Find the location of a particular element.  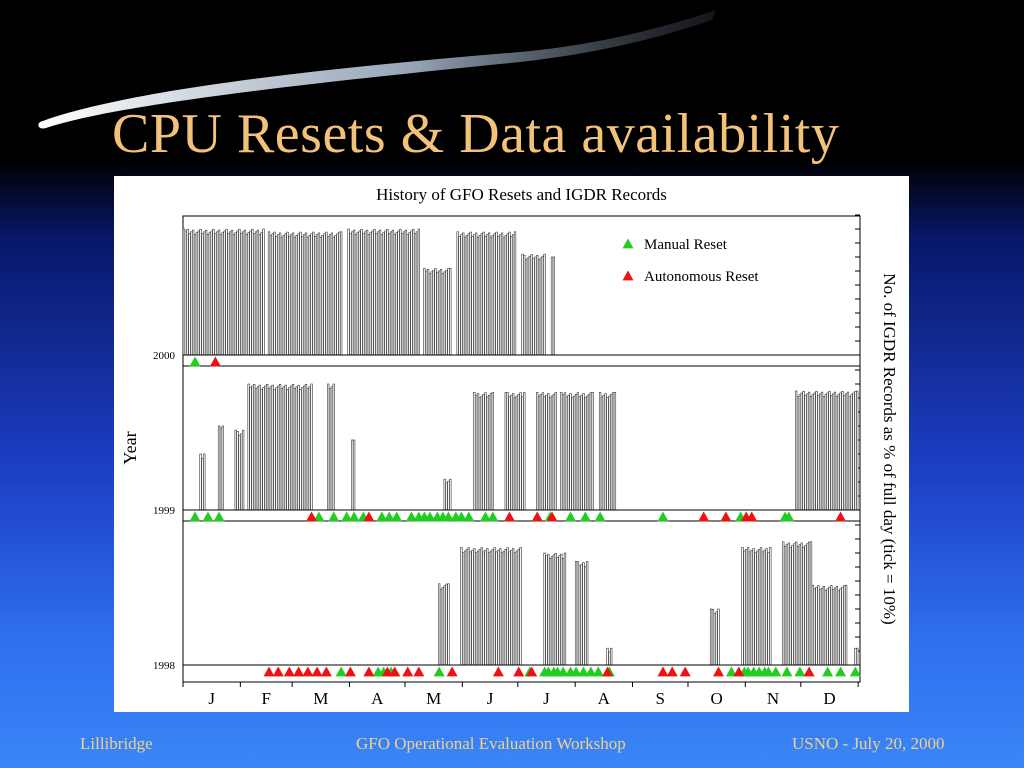

footer-date: USNO - July 20, 2000 is located at coordinates (868, 743).